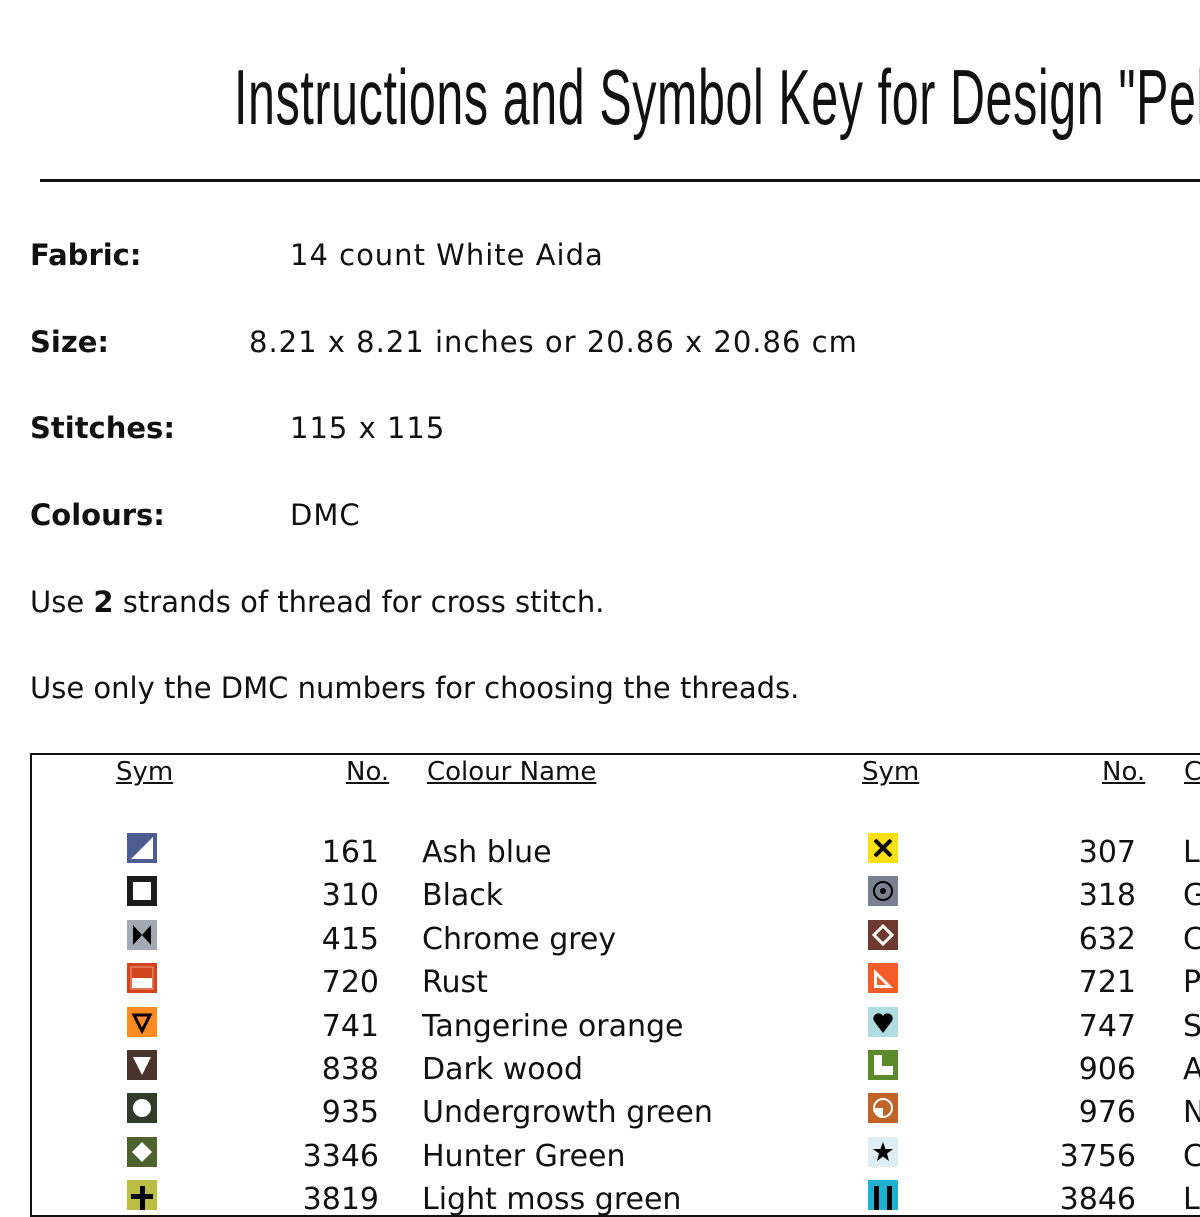  I want to click on colour-name: Hunter Green, so click(524, 1156).